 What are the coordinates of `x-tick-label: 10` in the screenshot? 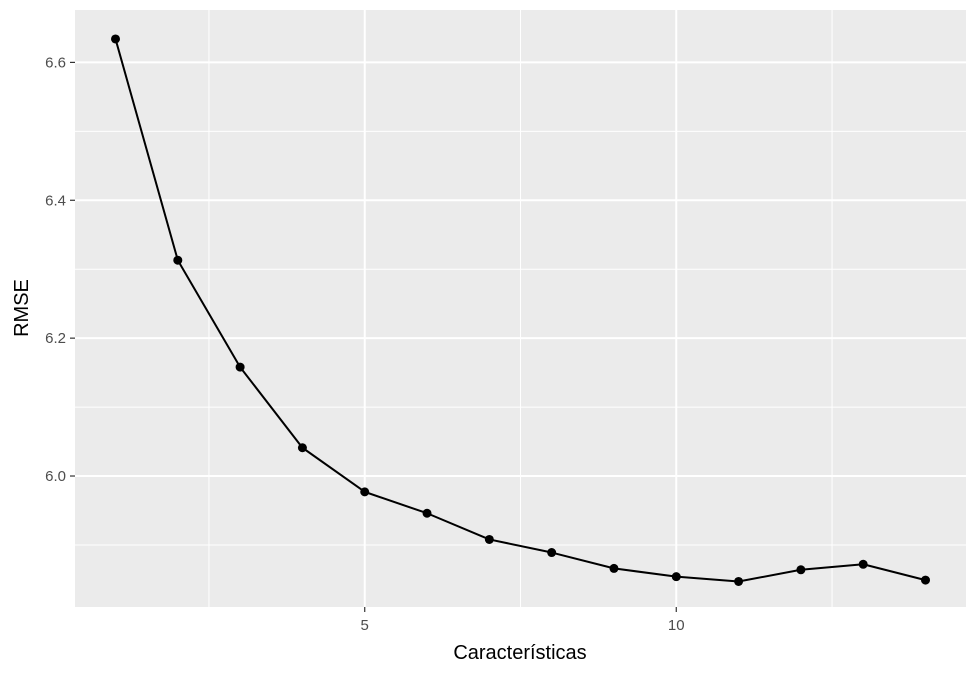 It's located at (676, 625).